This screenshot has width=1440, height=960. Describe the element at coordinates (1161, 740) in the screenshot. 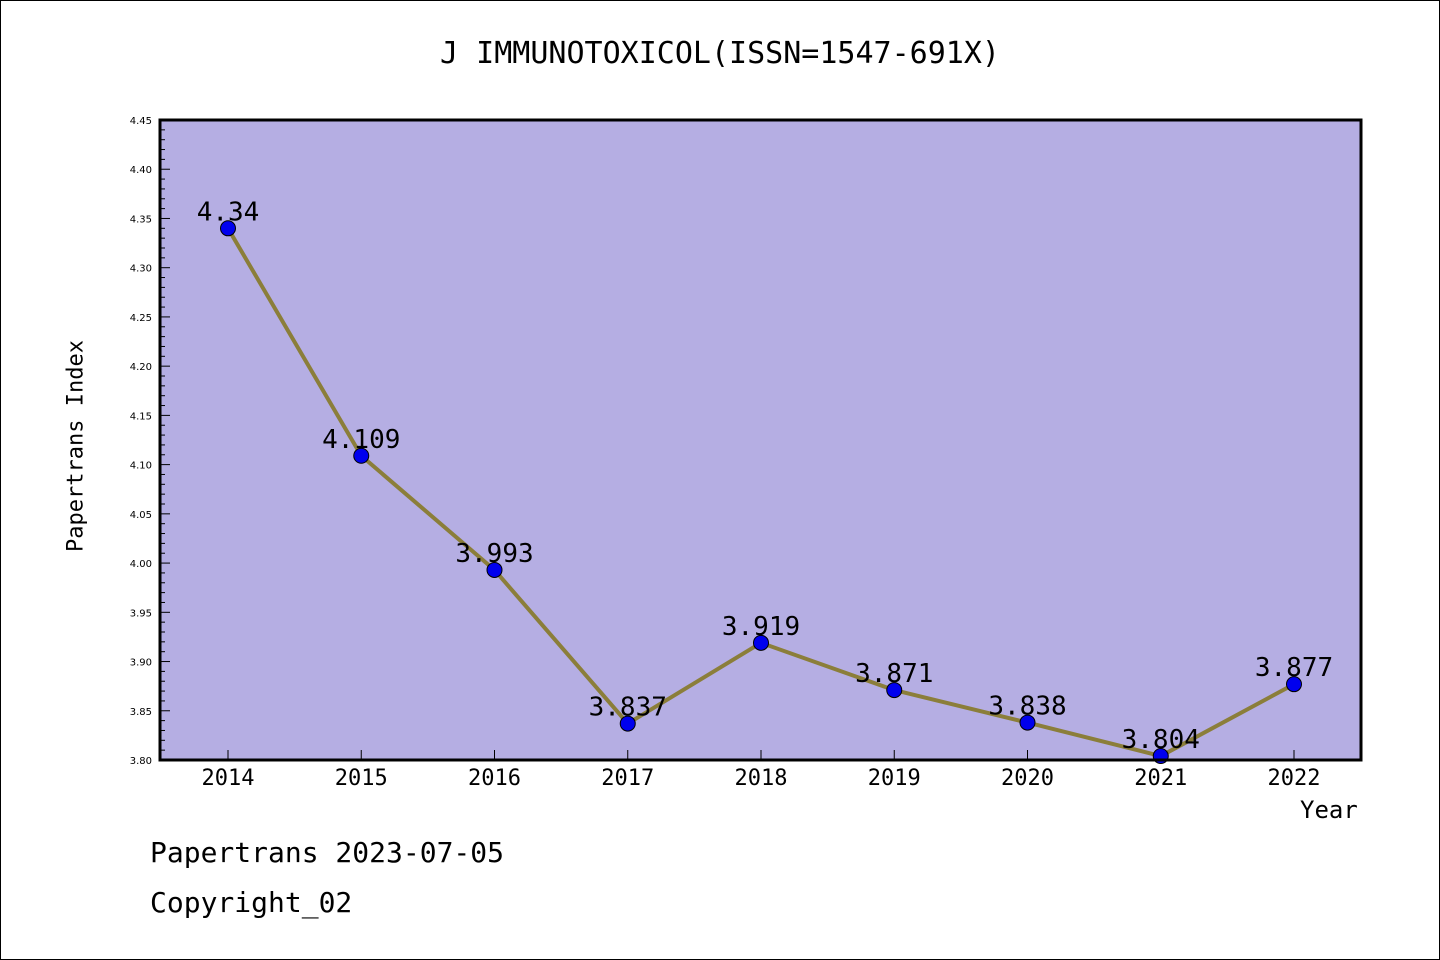

I see `data-label: 3.804` at that location.